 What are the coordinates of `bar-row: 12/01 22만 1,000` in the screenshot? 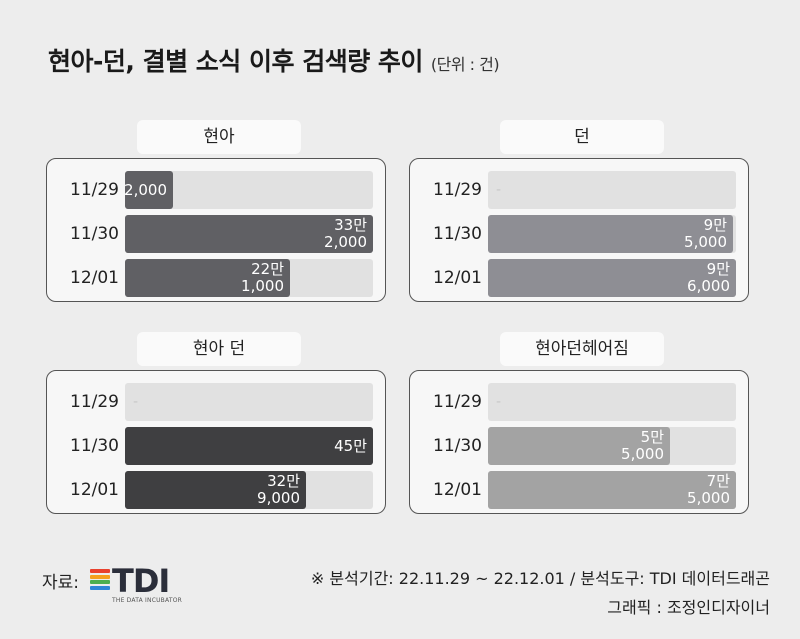 It's located at (216, 278).